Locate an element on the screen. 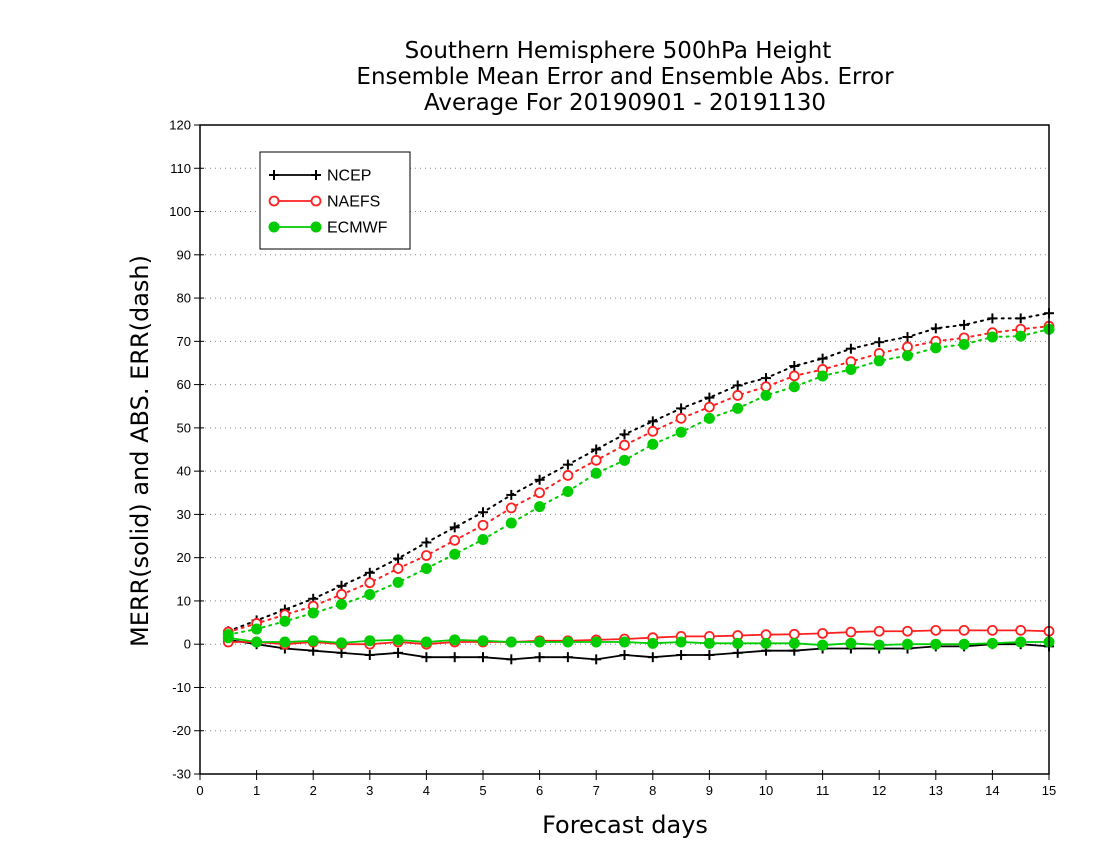 The image size is (1100, 850). x-tick-label: 11 is located at coordinates (823, 790).